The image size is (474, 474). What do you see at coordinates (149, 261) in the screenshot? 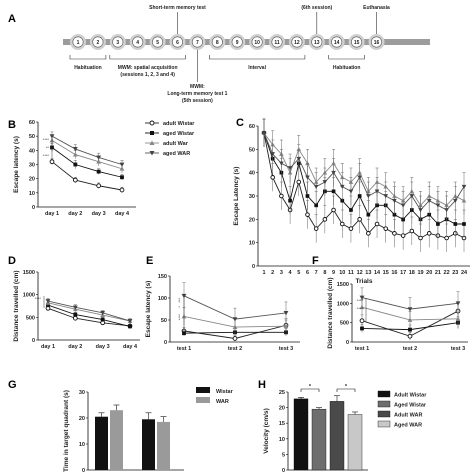
I see `panel-label: E` at bounding box center [149, 261].